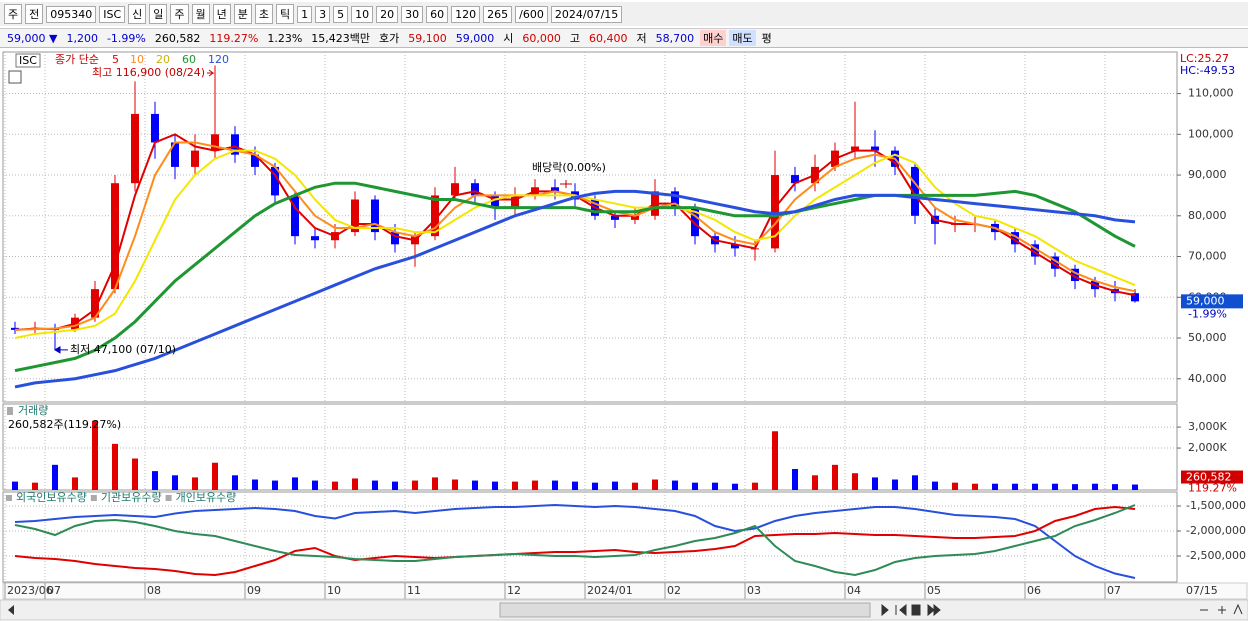 The image size is (1248, 621). What do you see at coordinates (11, 610) in the screenshot?
I see `scroll-left` at bounding box center [11, 610].